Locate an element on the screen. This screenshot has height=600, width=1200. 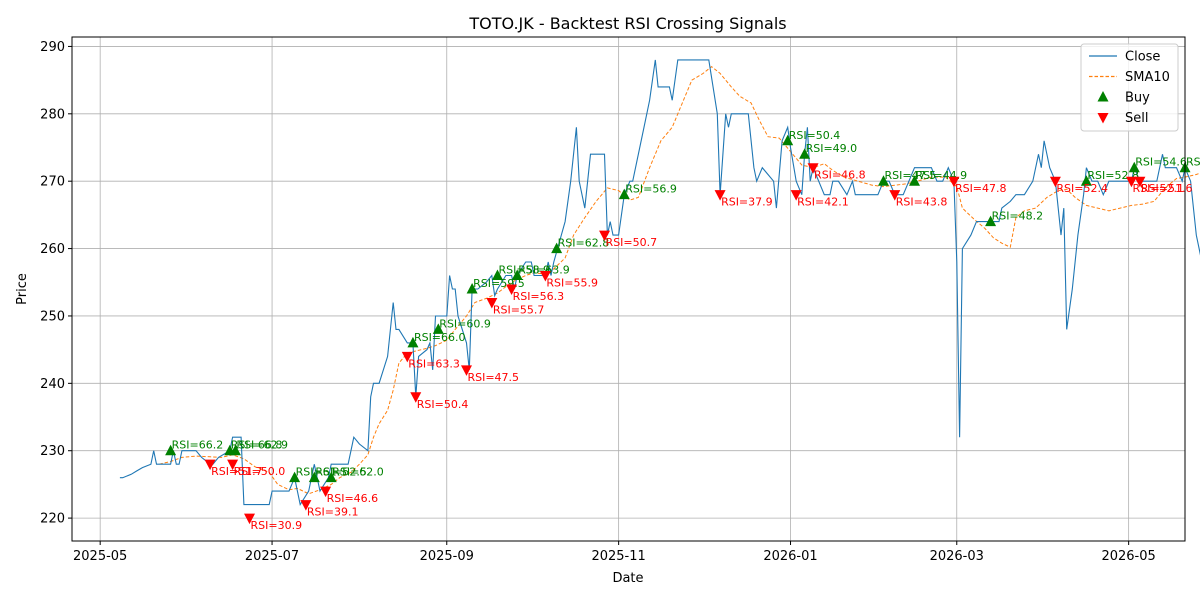
buy-label: RSI=52.8 is located at coordinates (1113, 175).